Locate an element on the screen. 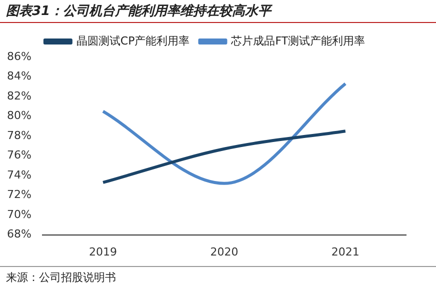 Image resolution: width=436 pixels, height=290 pixels. y-tick-label: 70% is located at coordinates (19, 214).